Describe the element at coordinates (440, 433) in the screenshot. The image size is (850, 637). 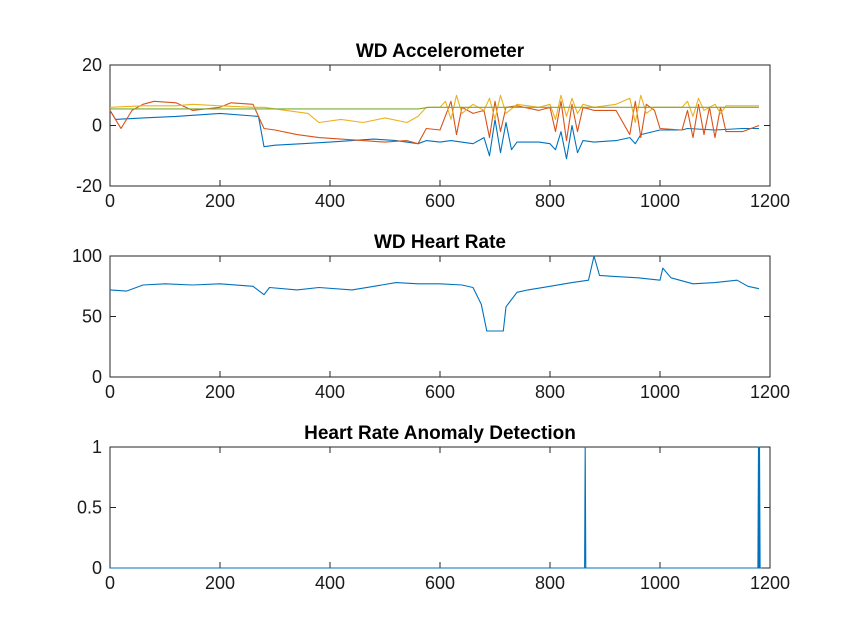
I see `chart-title: Heart Rate Anomaly Detection` at that location.